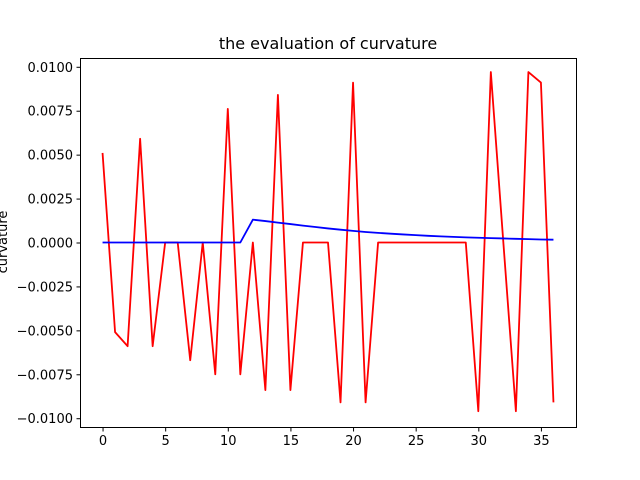 The image size is (640, 480). Describe the element at coordinates (5, 242) in the screenshot. I see `y-axis-label: curvature` at that location.